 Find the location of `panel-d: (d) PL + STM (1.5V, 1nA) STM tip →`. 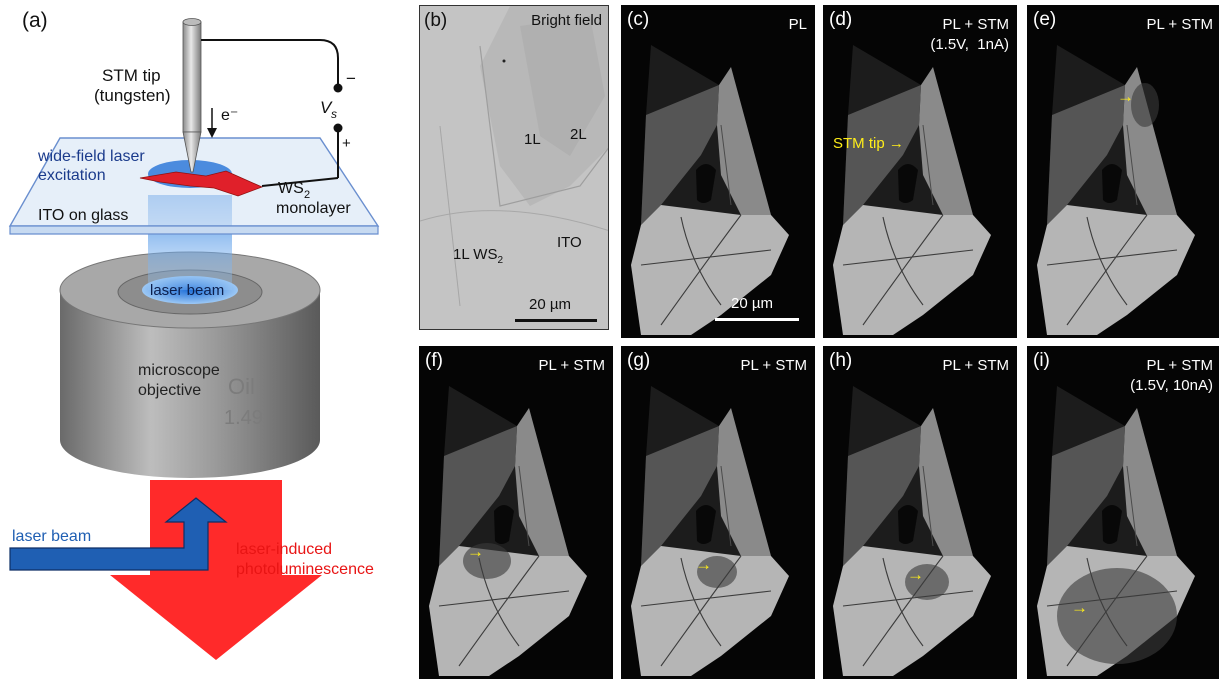

panel-d: (d) PL + STM (1.5V, 1nA) STM tip → is located at coordinates (920, 171).